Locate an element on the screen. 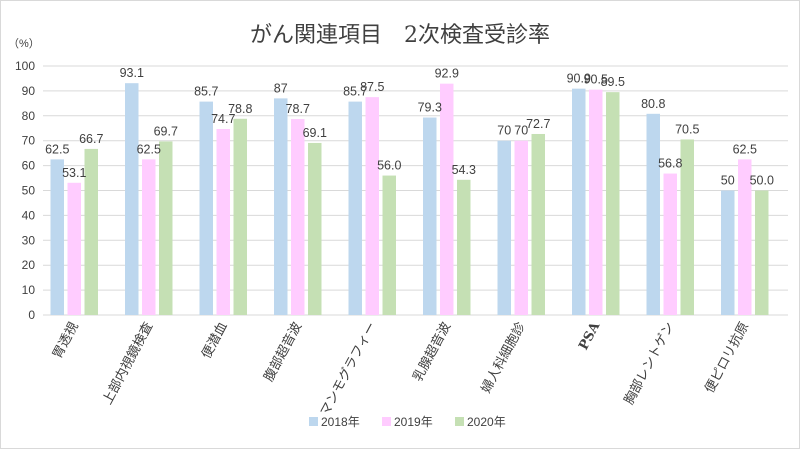  y-tick-label: 10 is located at coordinates (29, 290).